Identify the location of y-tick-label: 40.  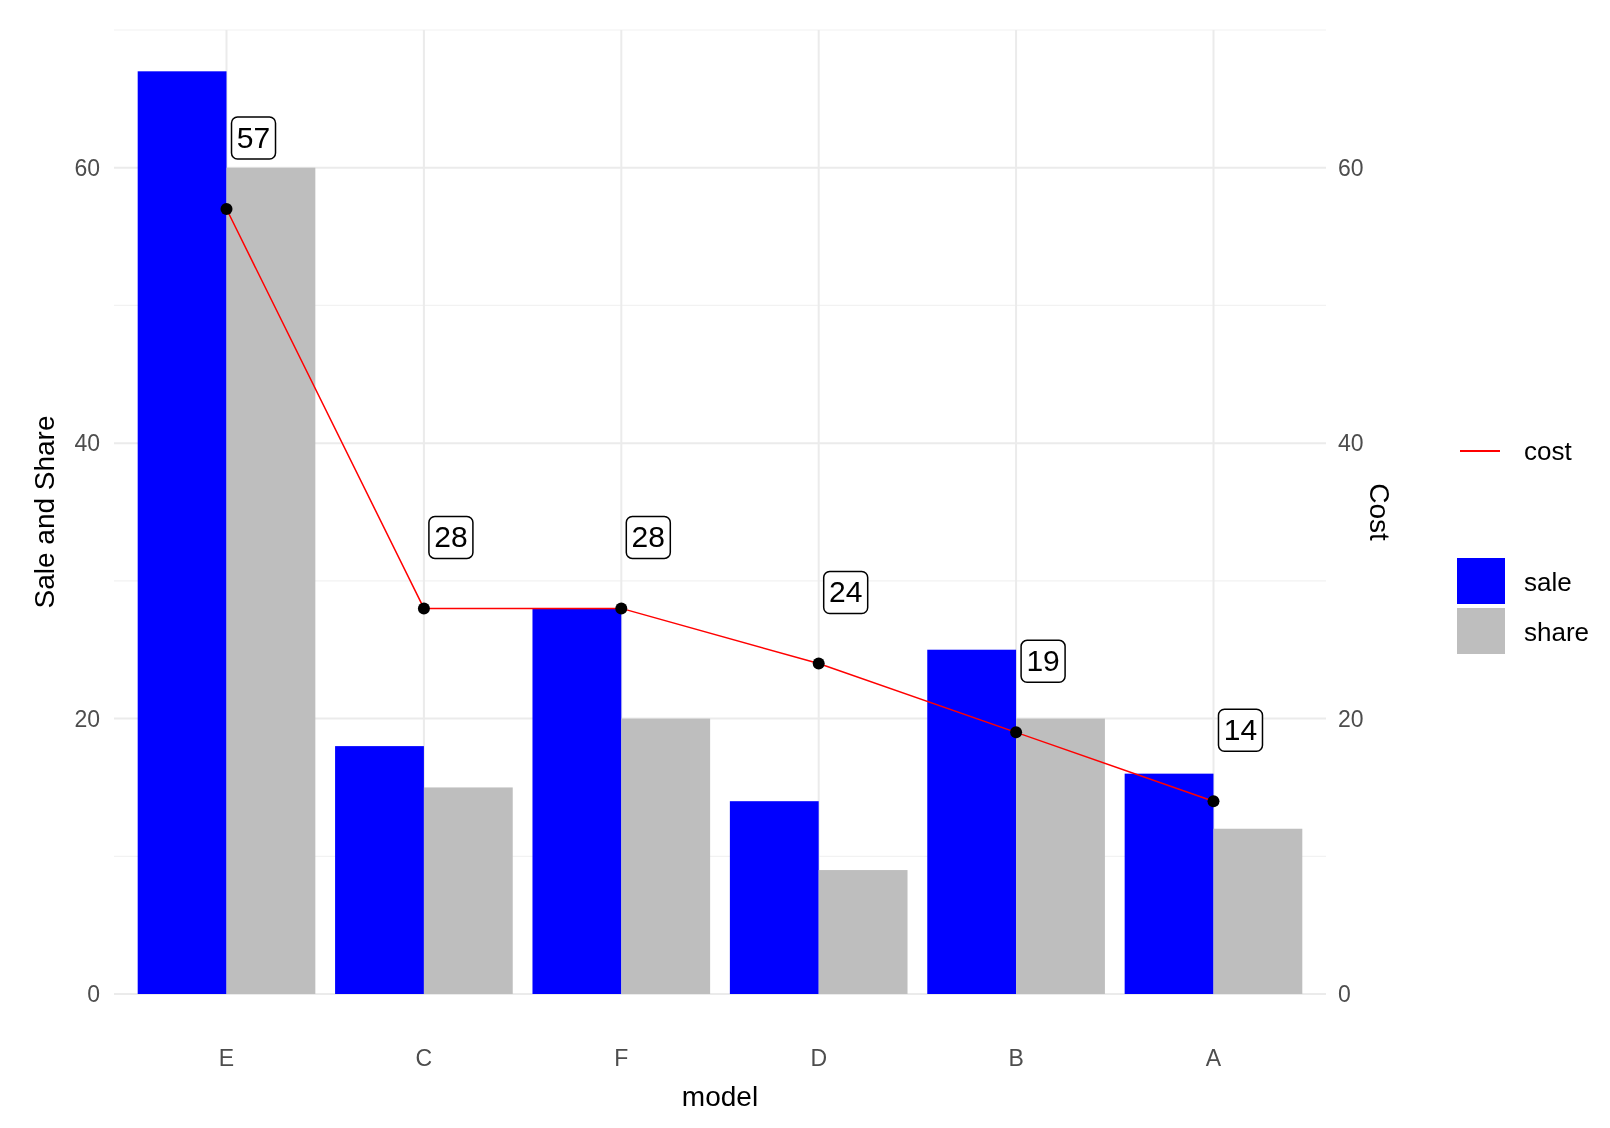
(87, 443).